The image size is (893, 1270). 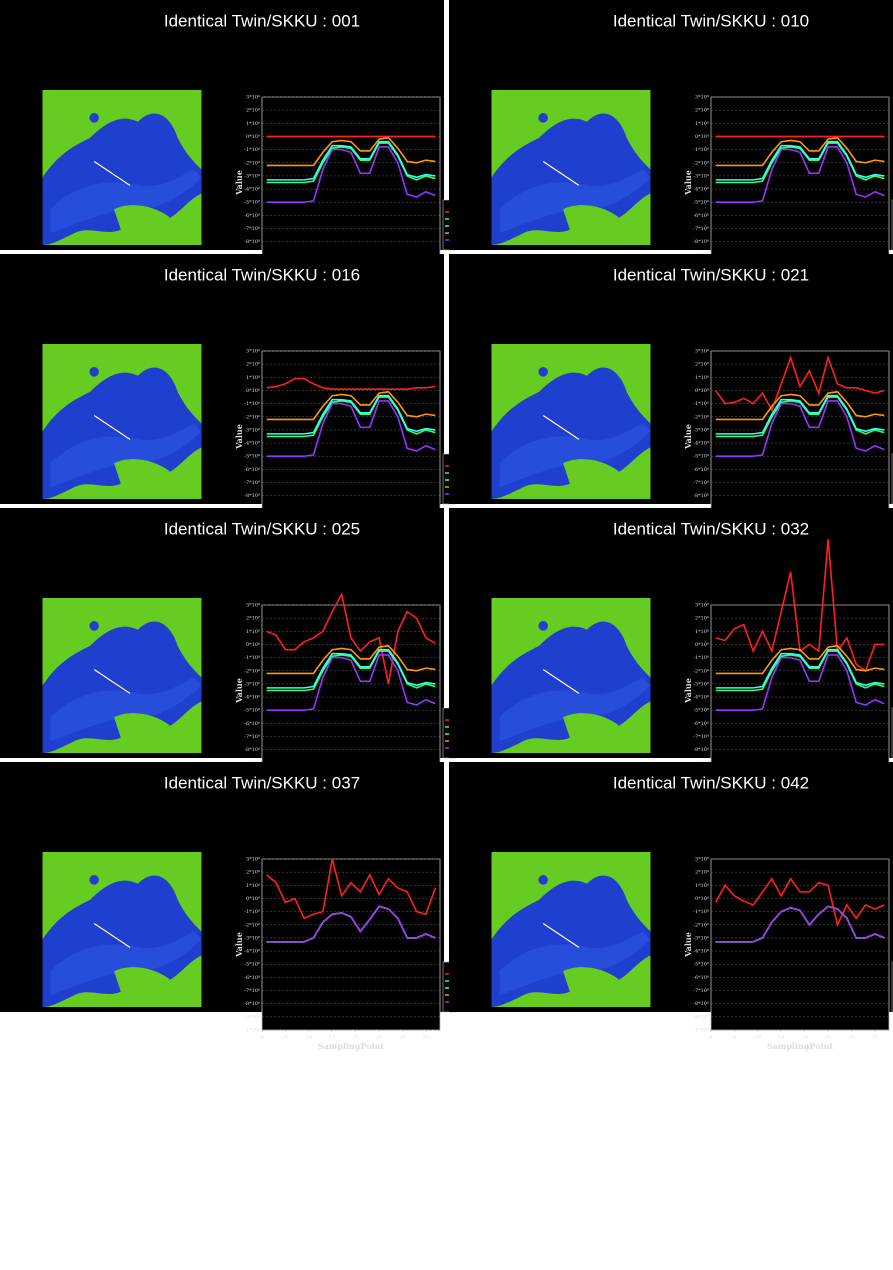 I want to click on x-axis-label: SamplingPoint, so click(x=351, y=1046).